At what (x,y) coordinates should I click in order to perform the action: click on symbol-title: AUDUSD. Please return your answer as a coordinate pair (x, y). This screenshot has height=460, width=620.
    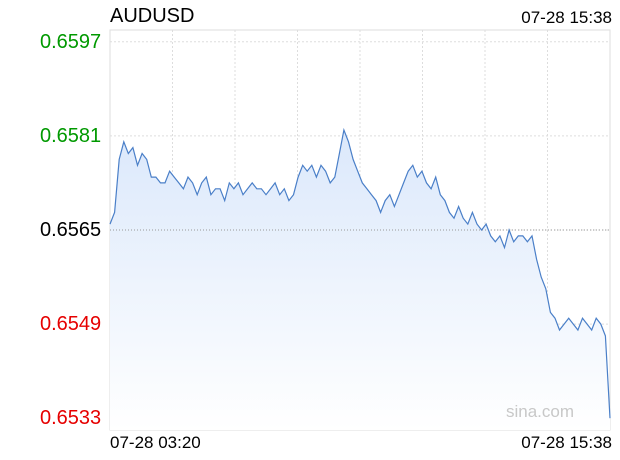
    Looking at the image, I should click on (152, 16).